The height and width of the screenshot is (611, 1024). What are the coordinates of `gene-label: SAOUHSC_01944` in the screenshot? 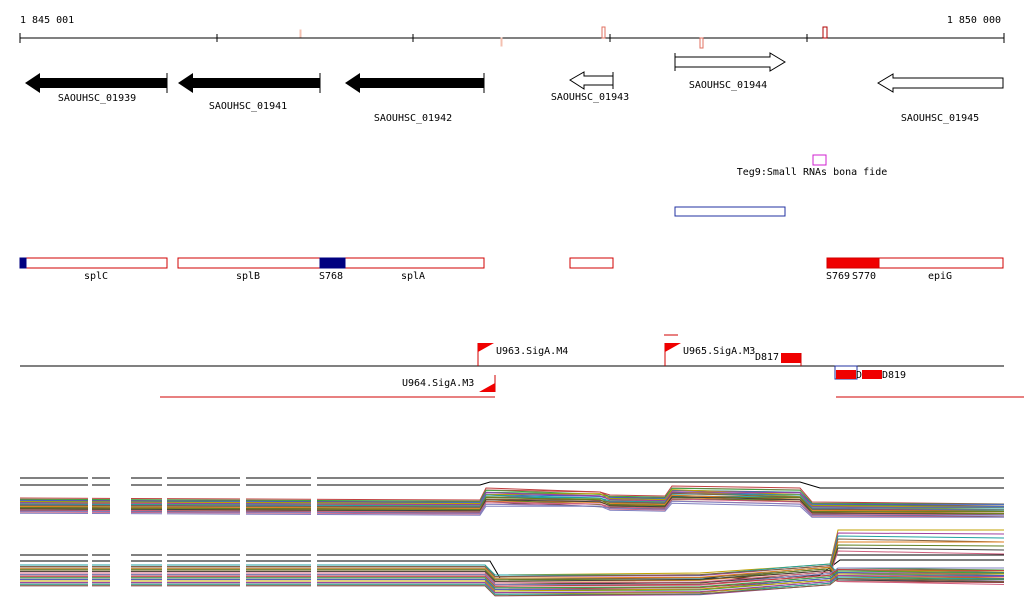 It's located at (728, 85).